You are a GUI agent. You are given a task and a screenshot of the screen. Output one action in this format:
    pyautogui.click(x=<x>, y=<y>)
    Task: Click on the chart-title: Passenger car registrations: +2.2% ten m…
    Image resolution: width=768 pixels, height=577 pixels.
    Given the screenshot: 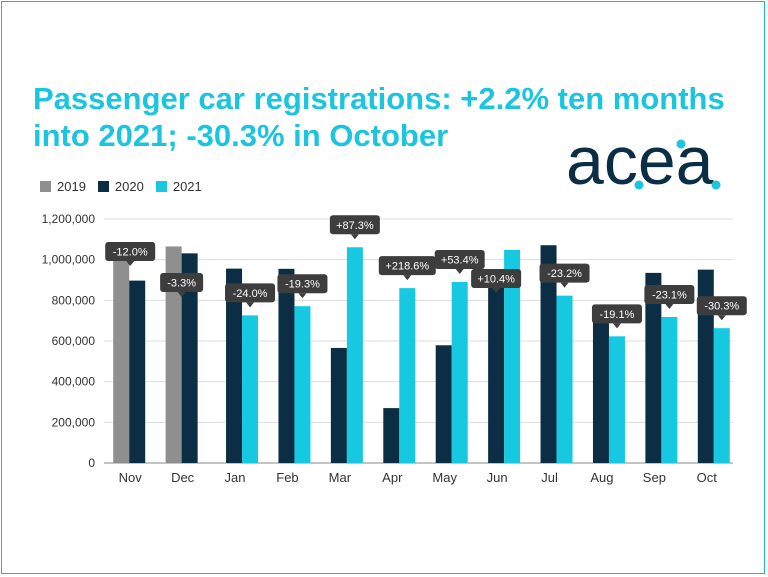 What is the action you would take?
    pyautogui.click(x=379, y=117)
    